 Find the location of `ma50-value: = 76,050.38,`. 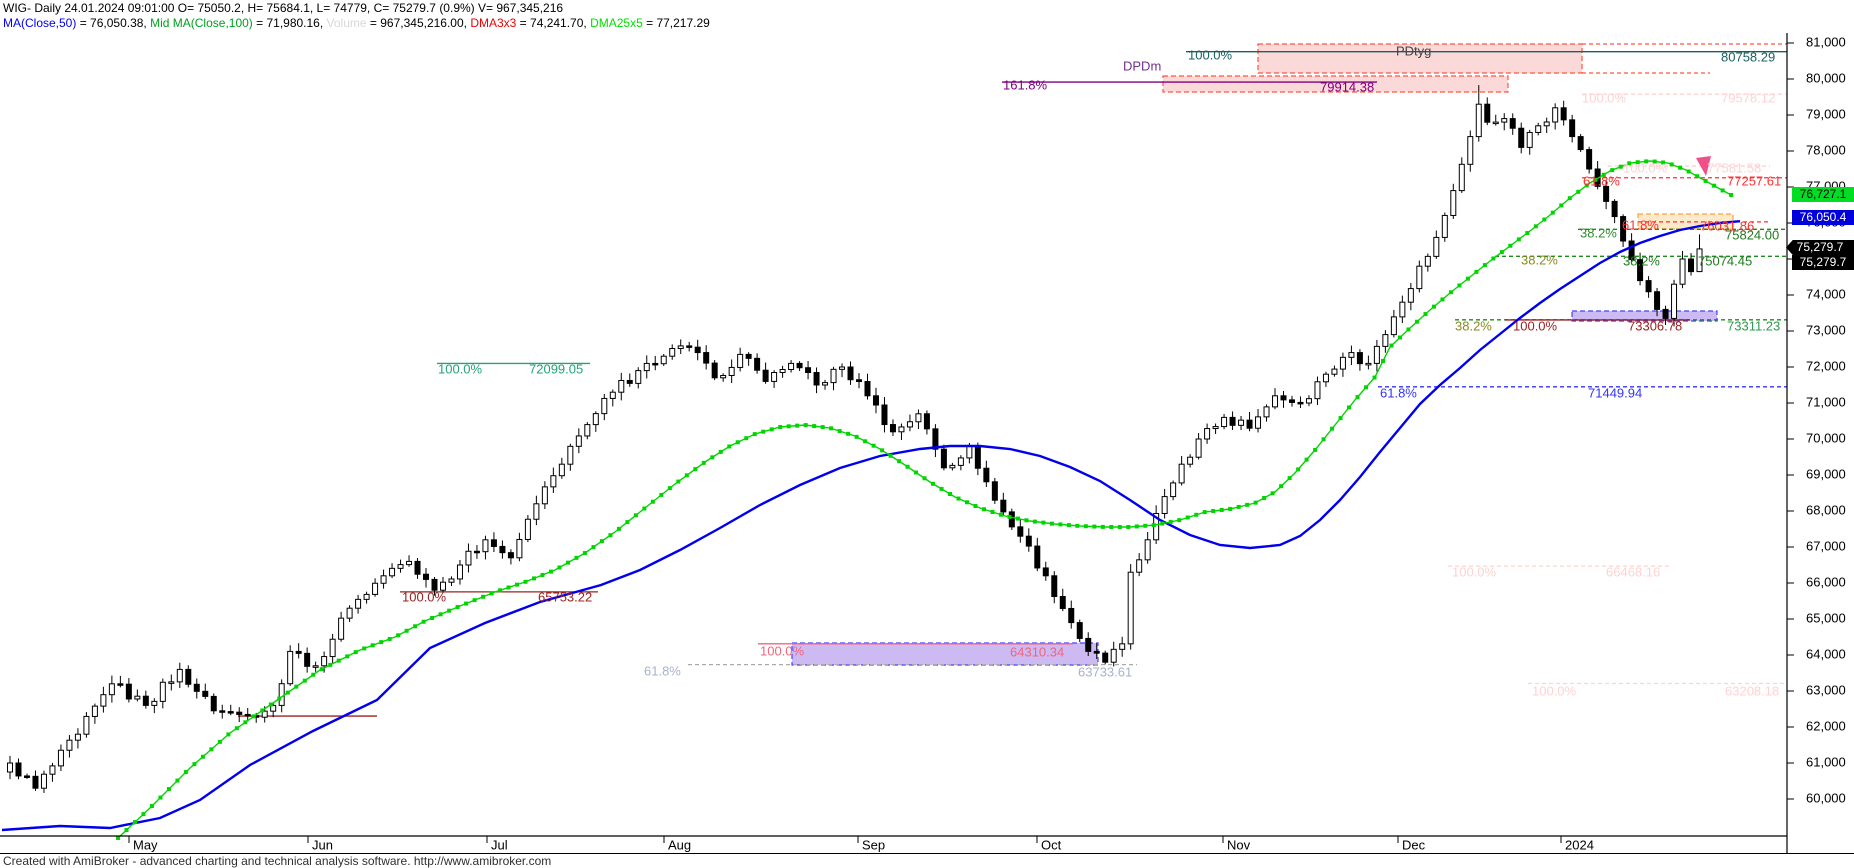

ma50-value: = 76,050.38, is located at coordinates (113, 23).